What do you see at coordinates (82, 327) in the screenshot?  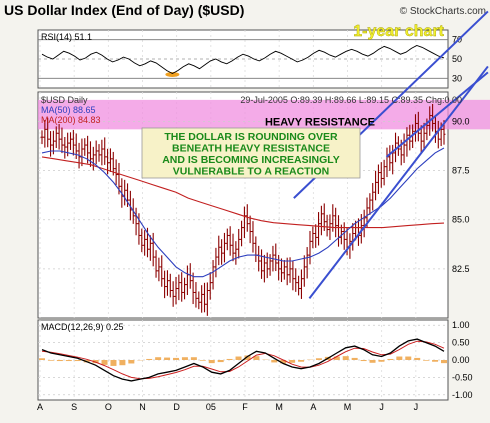 I see `macd-label: MACD(12,26,9) 0.25` at bounding box center [82, 327].